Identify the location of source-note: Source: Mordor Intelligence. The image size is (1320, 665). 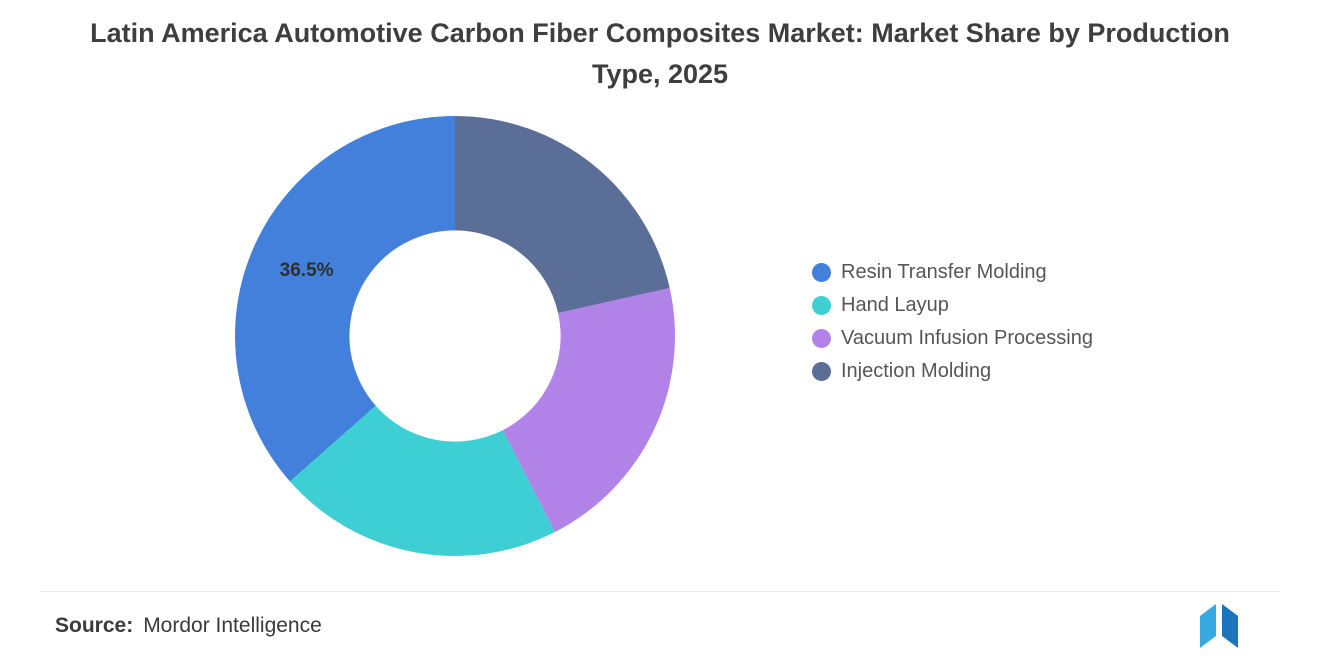
(188, 626).